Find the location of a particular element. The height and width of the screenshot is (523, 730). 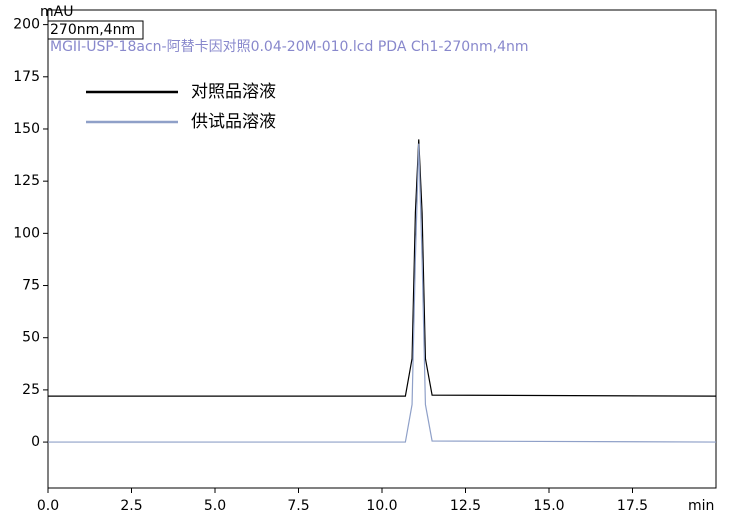

channel-label: 270nm,4nm is located at coordinates (92, 30).